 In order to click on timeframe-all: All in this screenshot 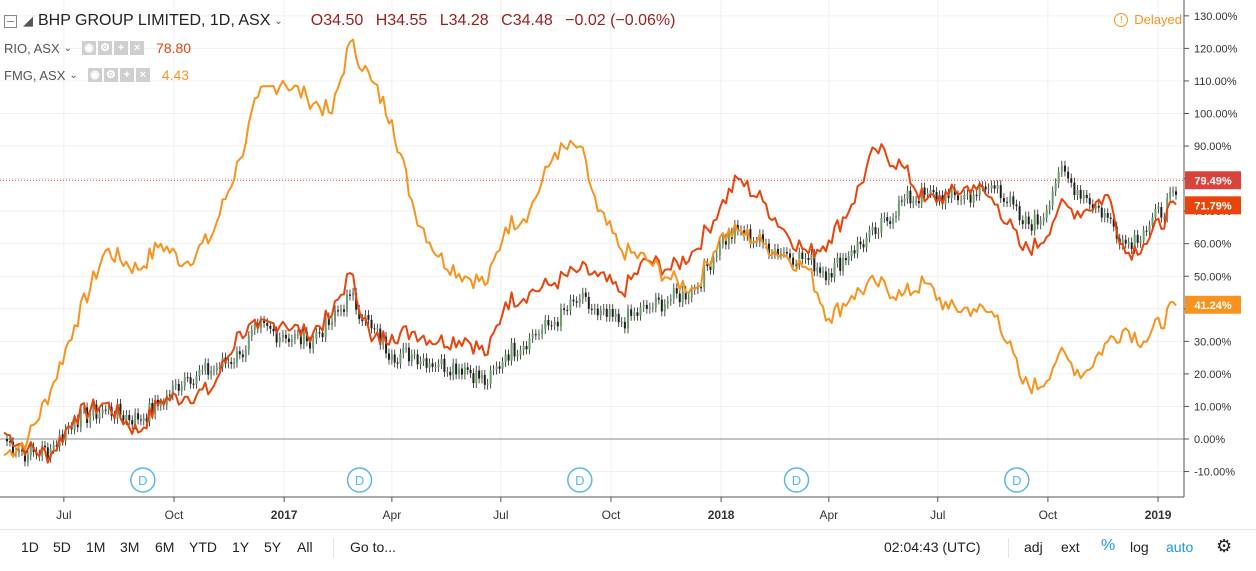, I will do `click(305, 547)`.